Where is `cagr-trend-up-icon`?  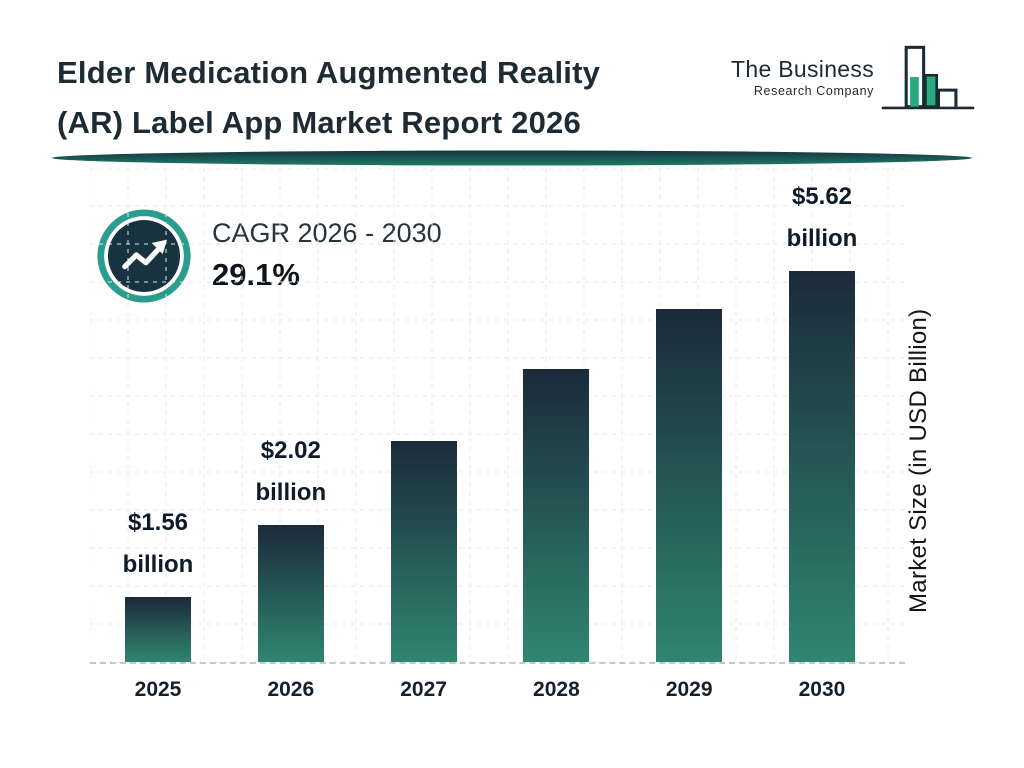 cagr-trend-up-icon is located at coordinates (144, 256).